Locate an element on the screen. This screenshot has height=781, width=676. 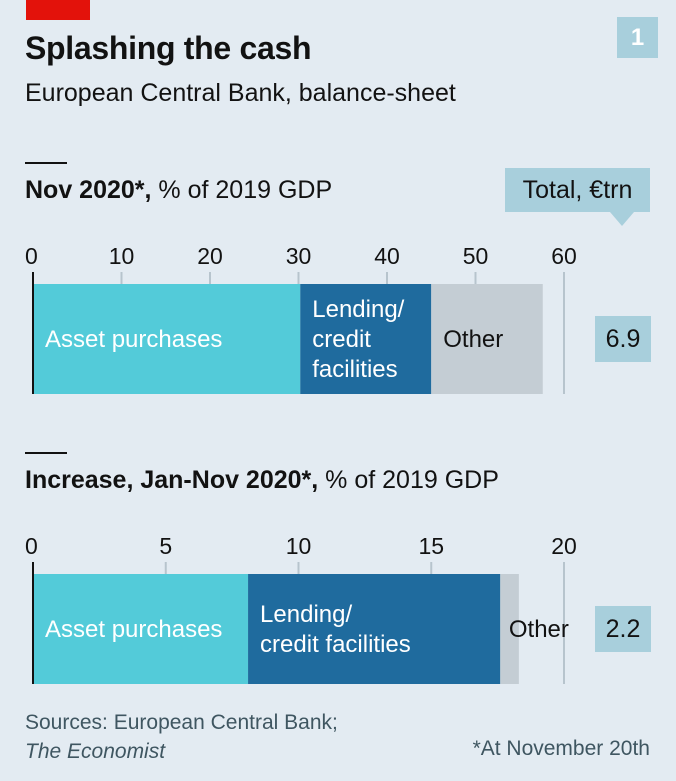
total-value-2: 2.2 is located at coordinates (623, 629).